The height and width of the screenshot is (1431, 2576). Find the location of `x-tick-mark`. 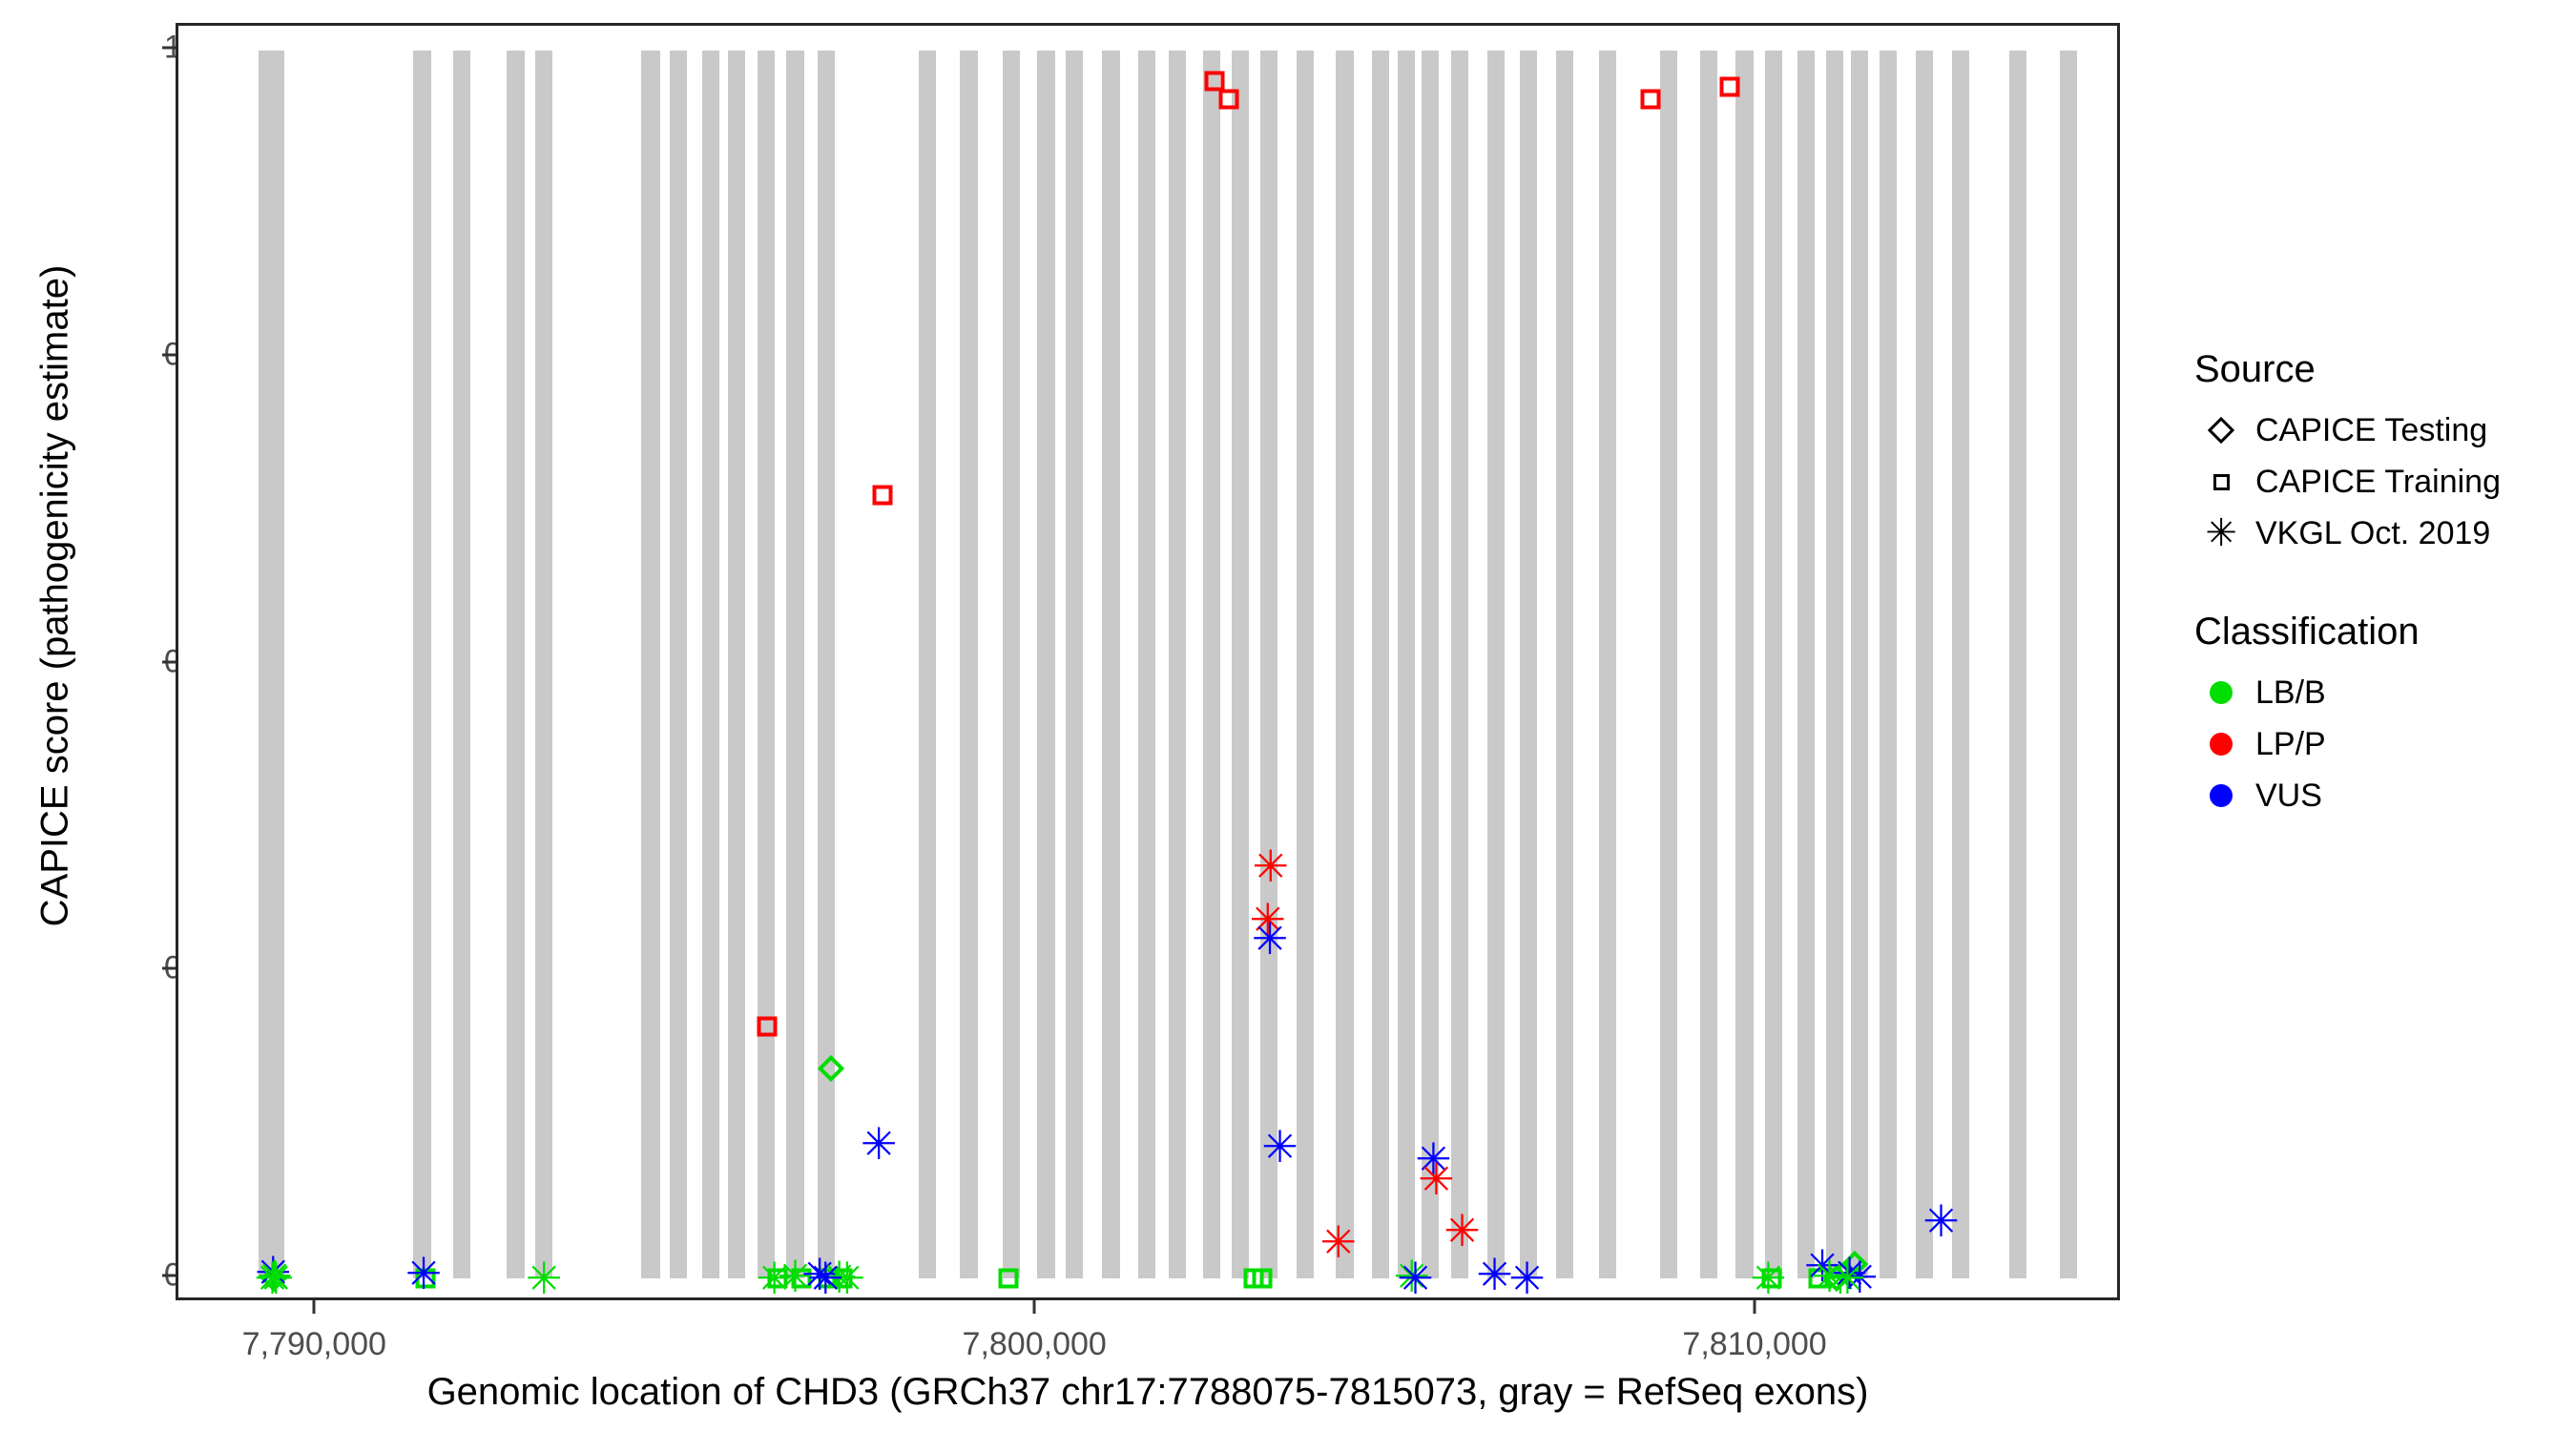

x-tick-mark is located at coordinates (1754, 1307).